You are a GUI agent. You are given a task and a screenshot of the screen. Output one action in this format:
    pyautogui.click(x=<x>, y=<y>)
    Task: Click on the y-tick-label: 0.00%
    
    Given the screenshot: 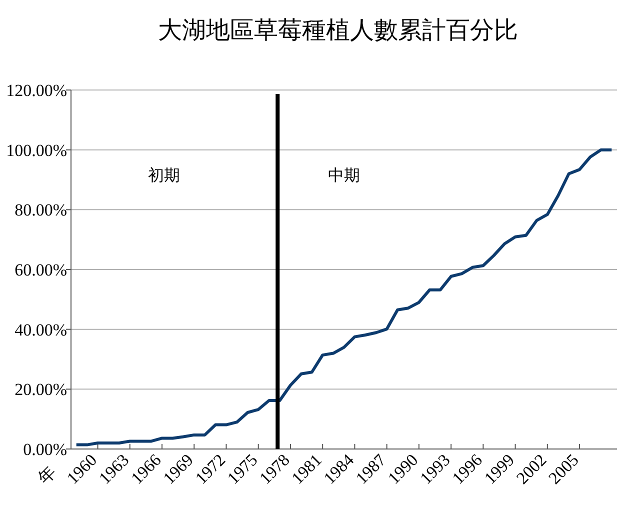 What is the action you would take?
    pyautogui.click(x=45, y=449)
    